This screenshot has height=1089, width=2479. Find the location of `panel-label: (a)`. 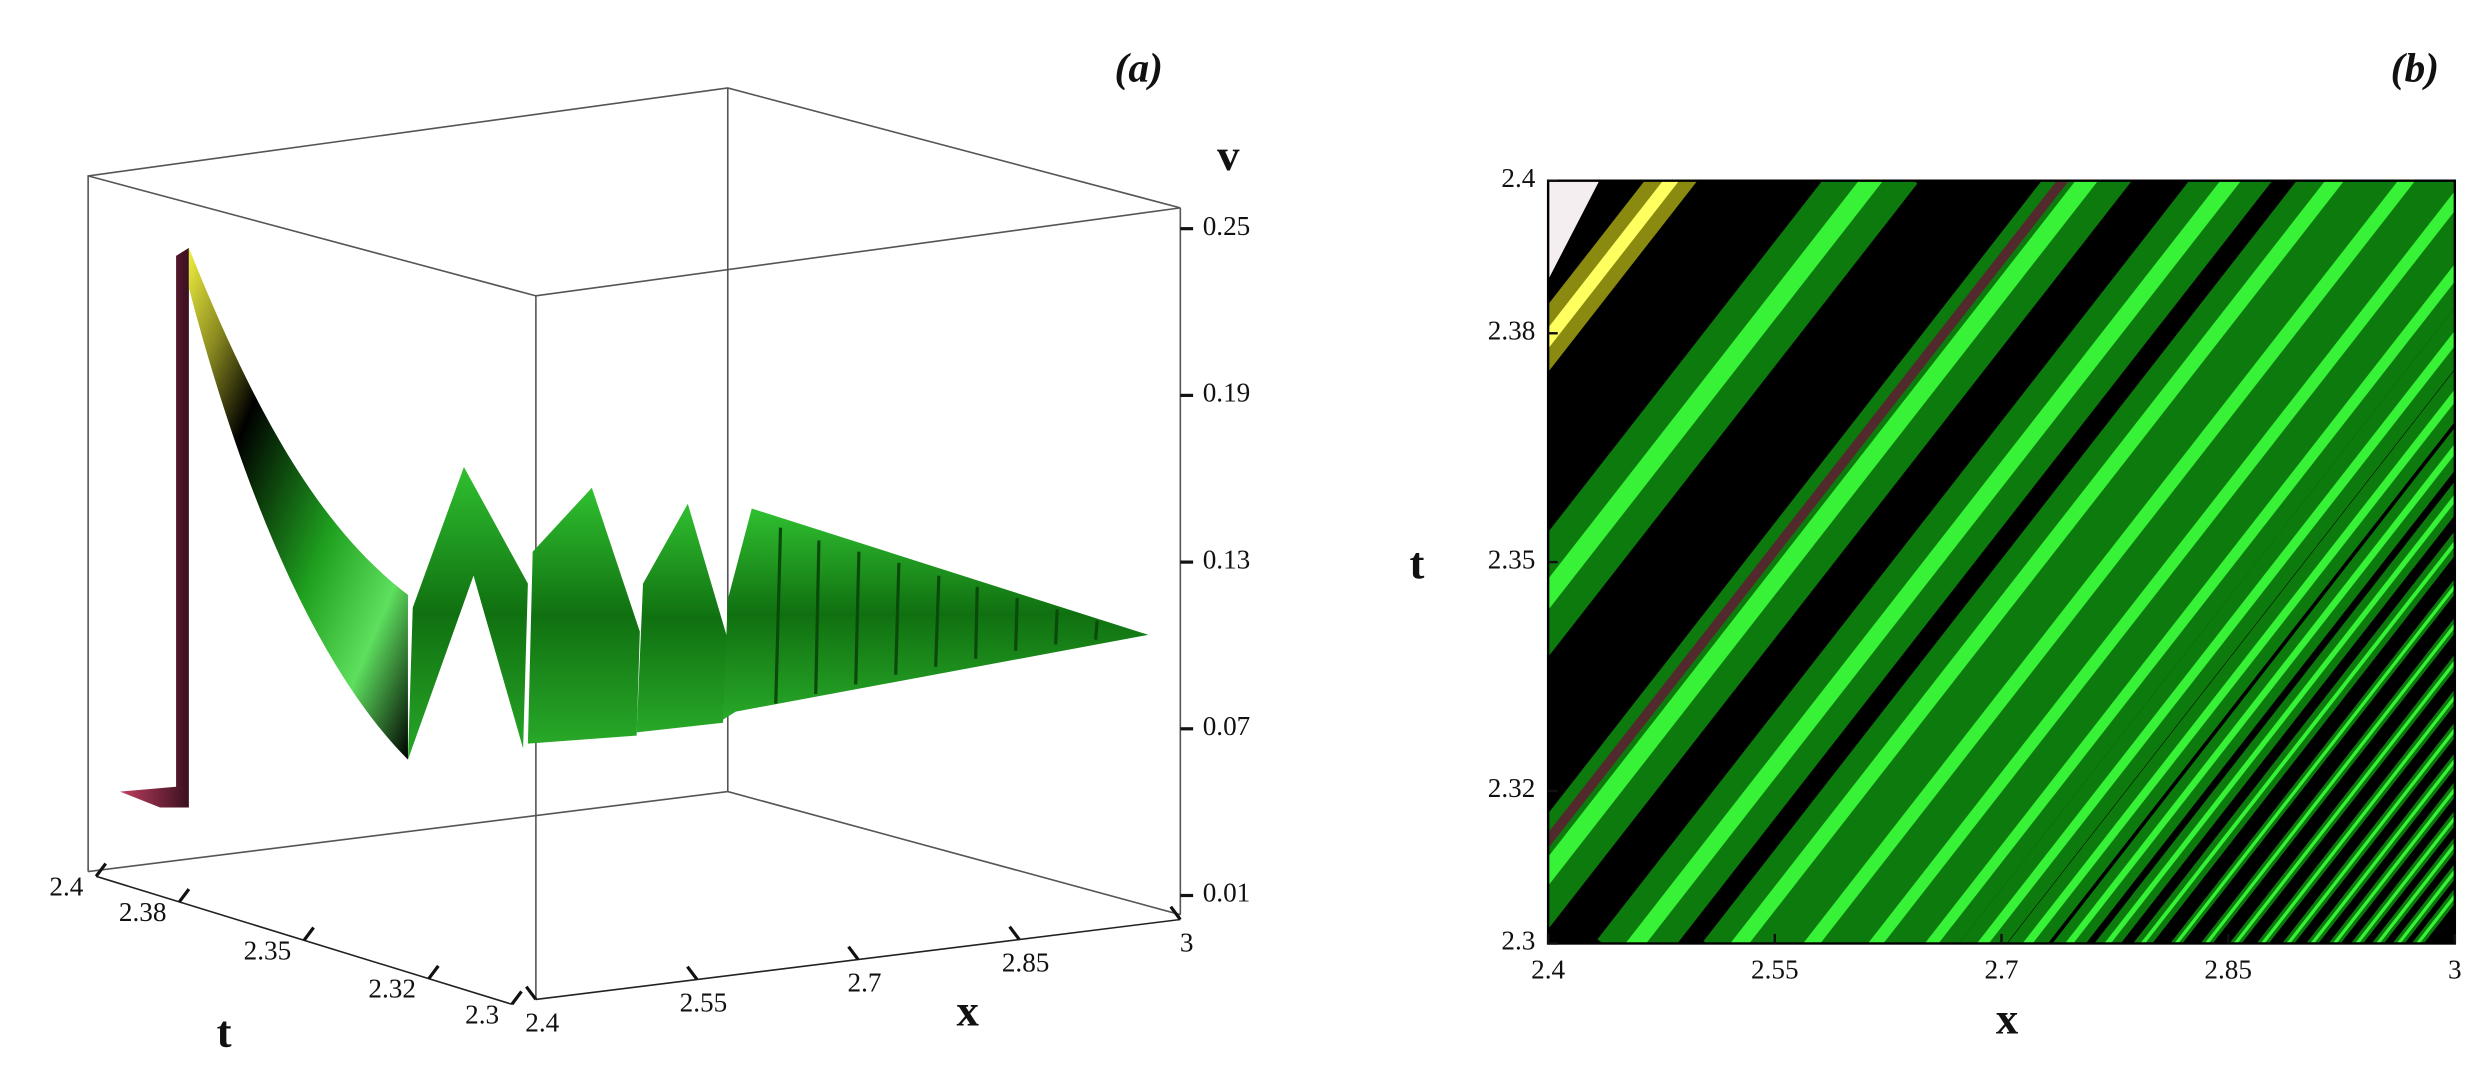

panel-label: (a) is located at coordinates (1139, 68).